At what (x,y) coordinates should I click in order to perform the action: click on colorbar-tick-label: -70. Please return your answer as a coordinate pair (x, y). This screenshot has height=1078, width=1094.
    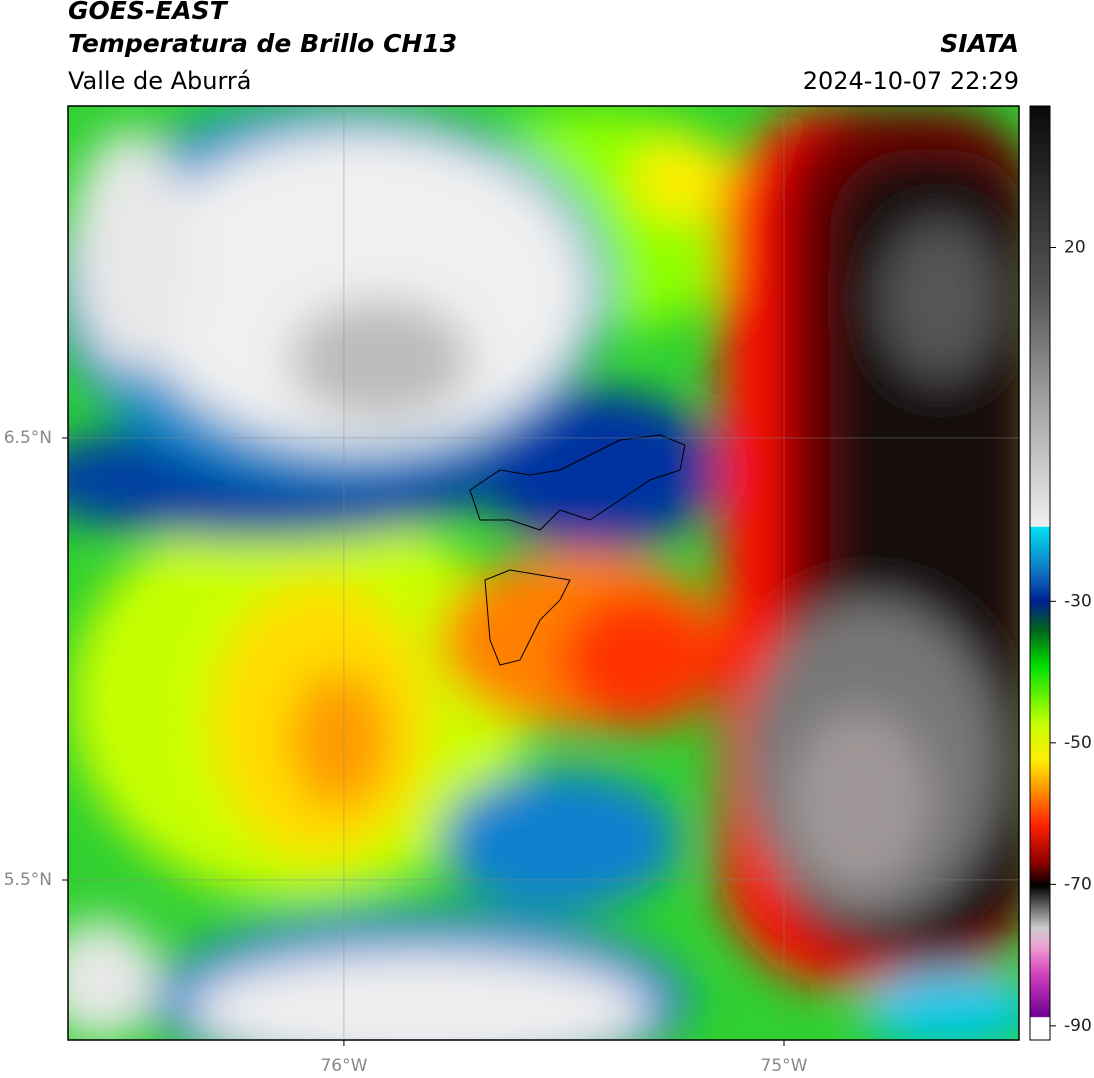
    Looking at the image, I should click on (1078, 884).